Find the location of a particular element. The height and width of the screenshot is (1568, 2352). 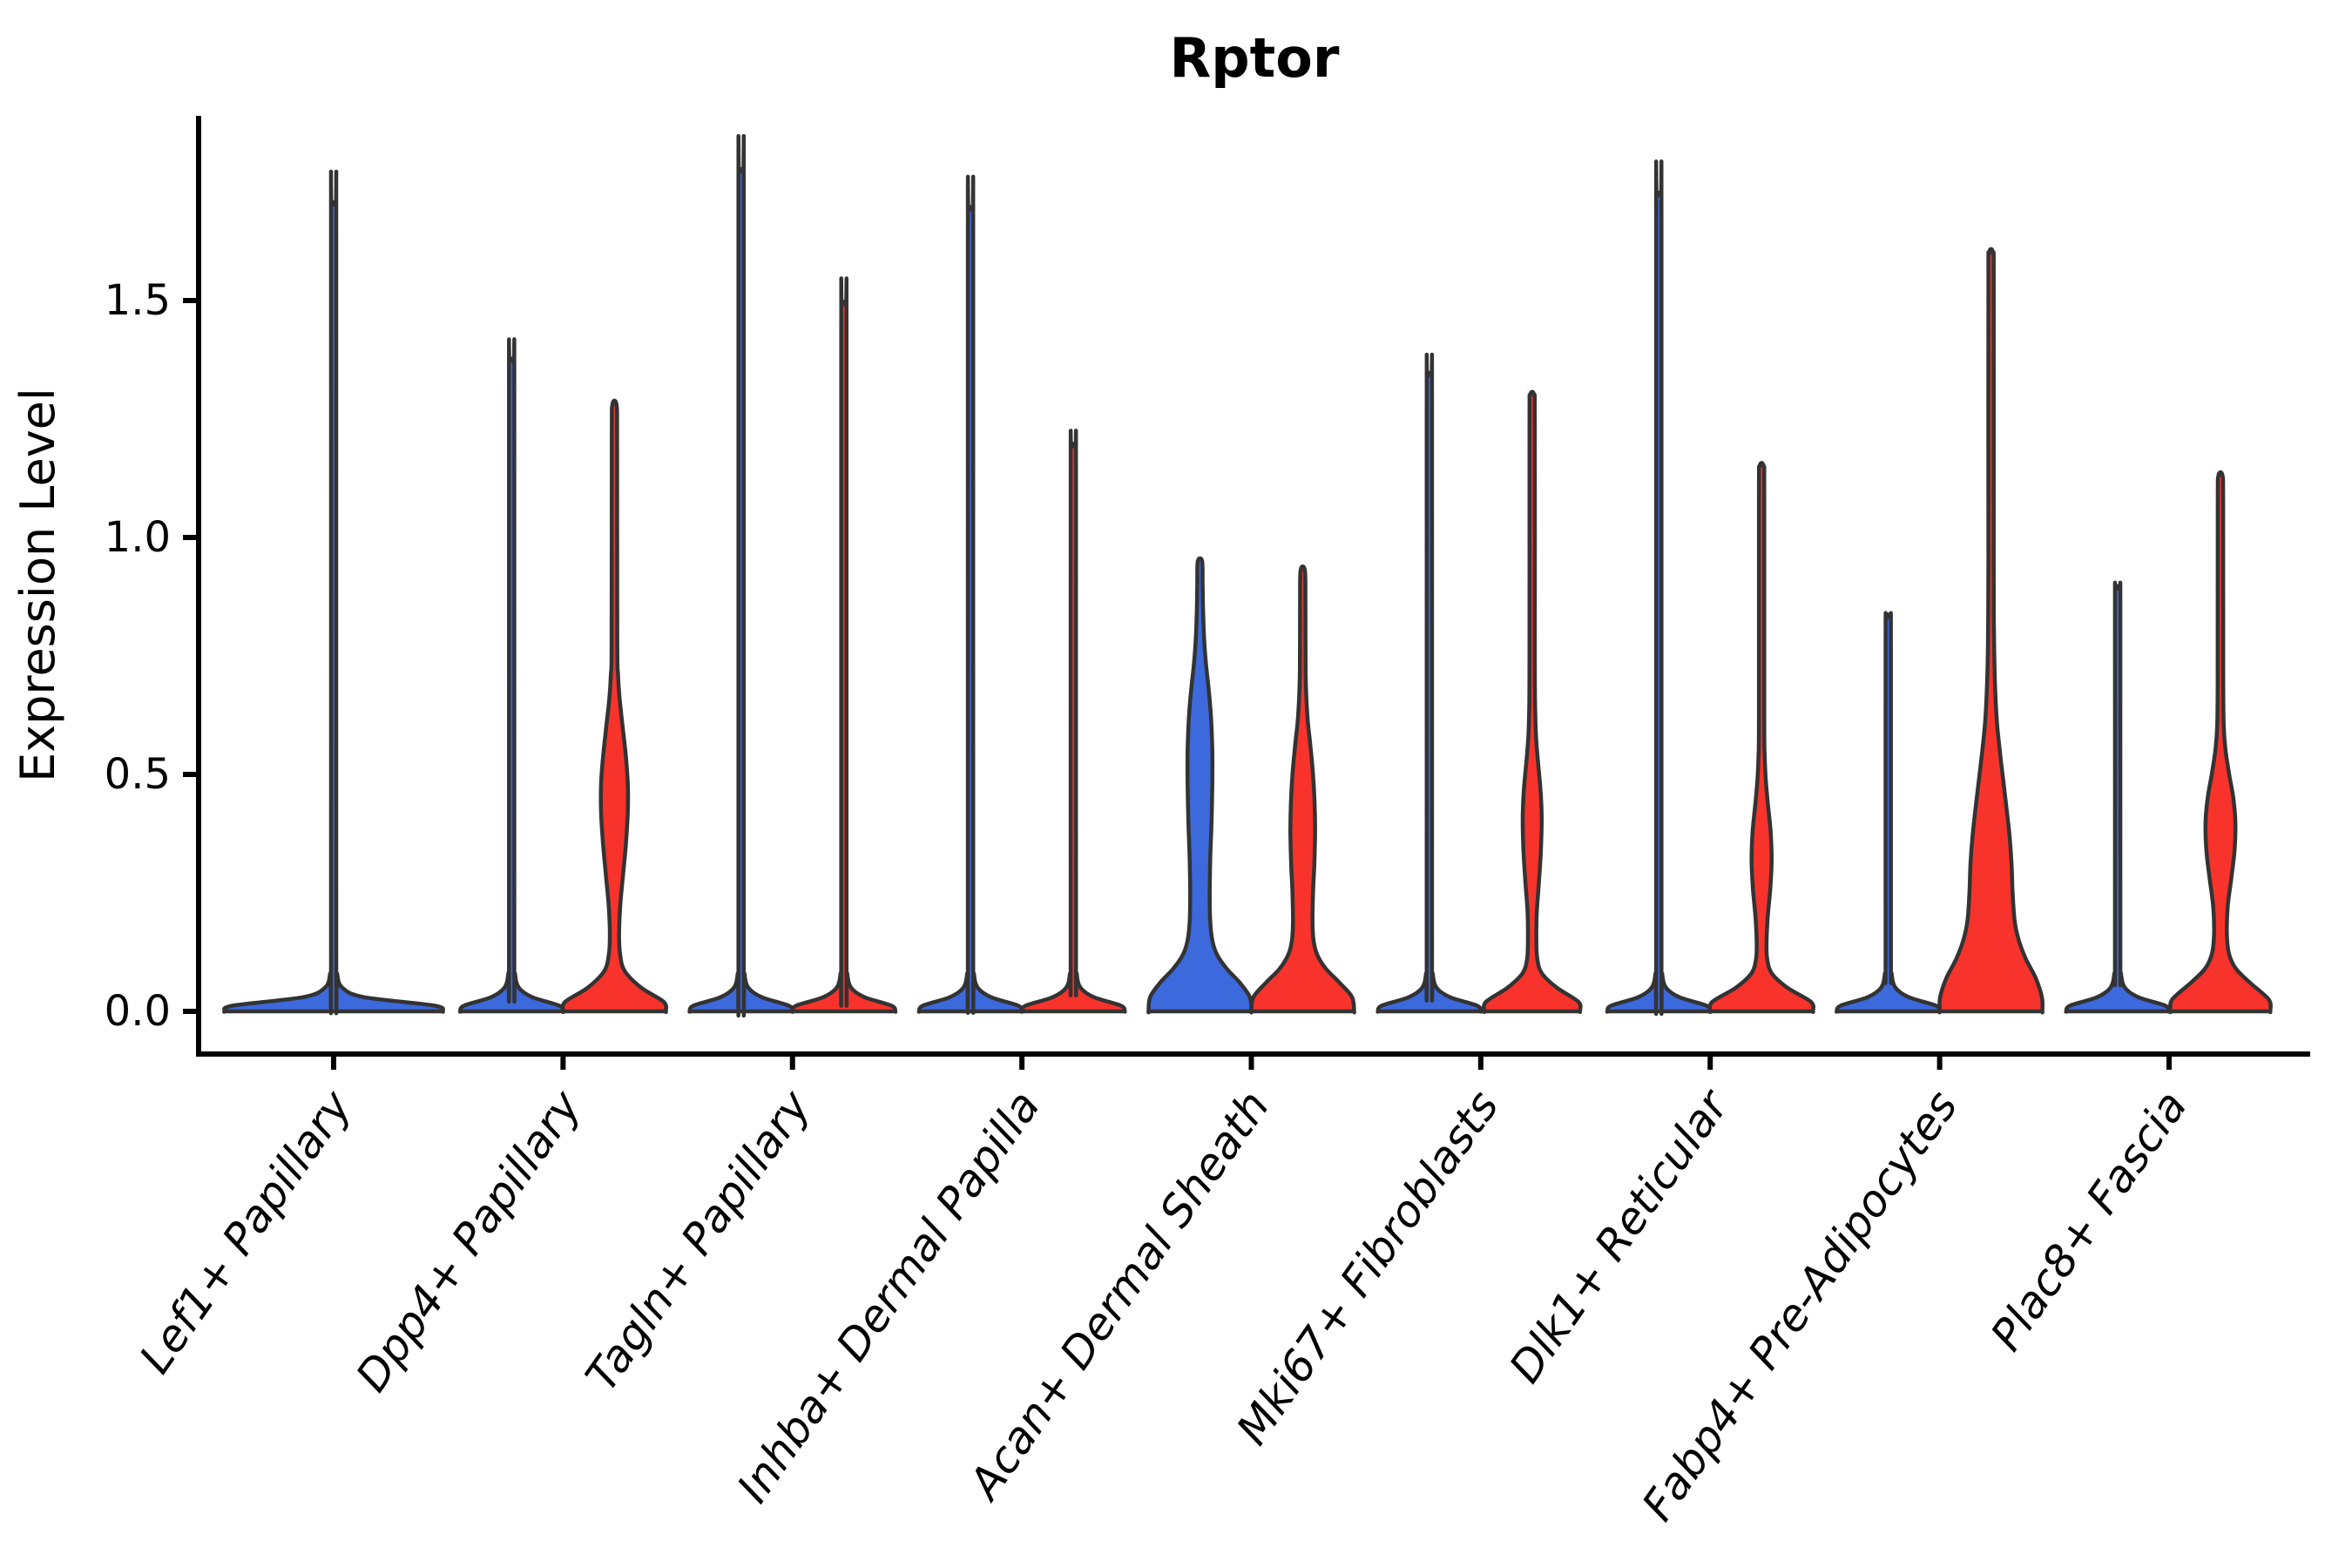

x-tick-label-6: Dlk1+ Reticular is located at coordinates (1619, 1235).